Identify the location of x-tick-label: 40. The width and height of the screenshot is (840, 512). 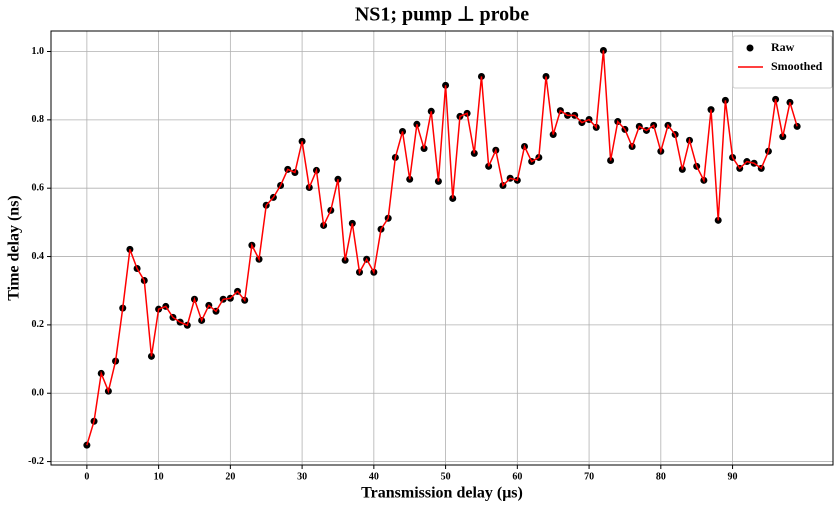
(374, 476).